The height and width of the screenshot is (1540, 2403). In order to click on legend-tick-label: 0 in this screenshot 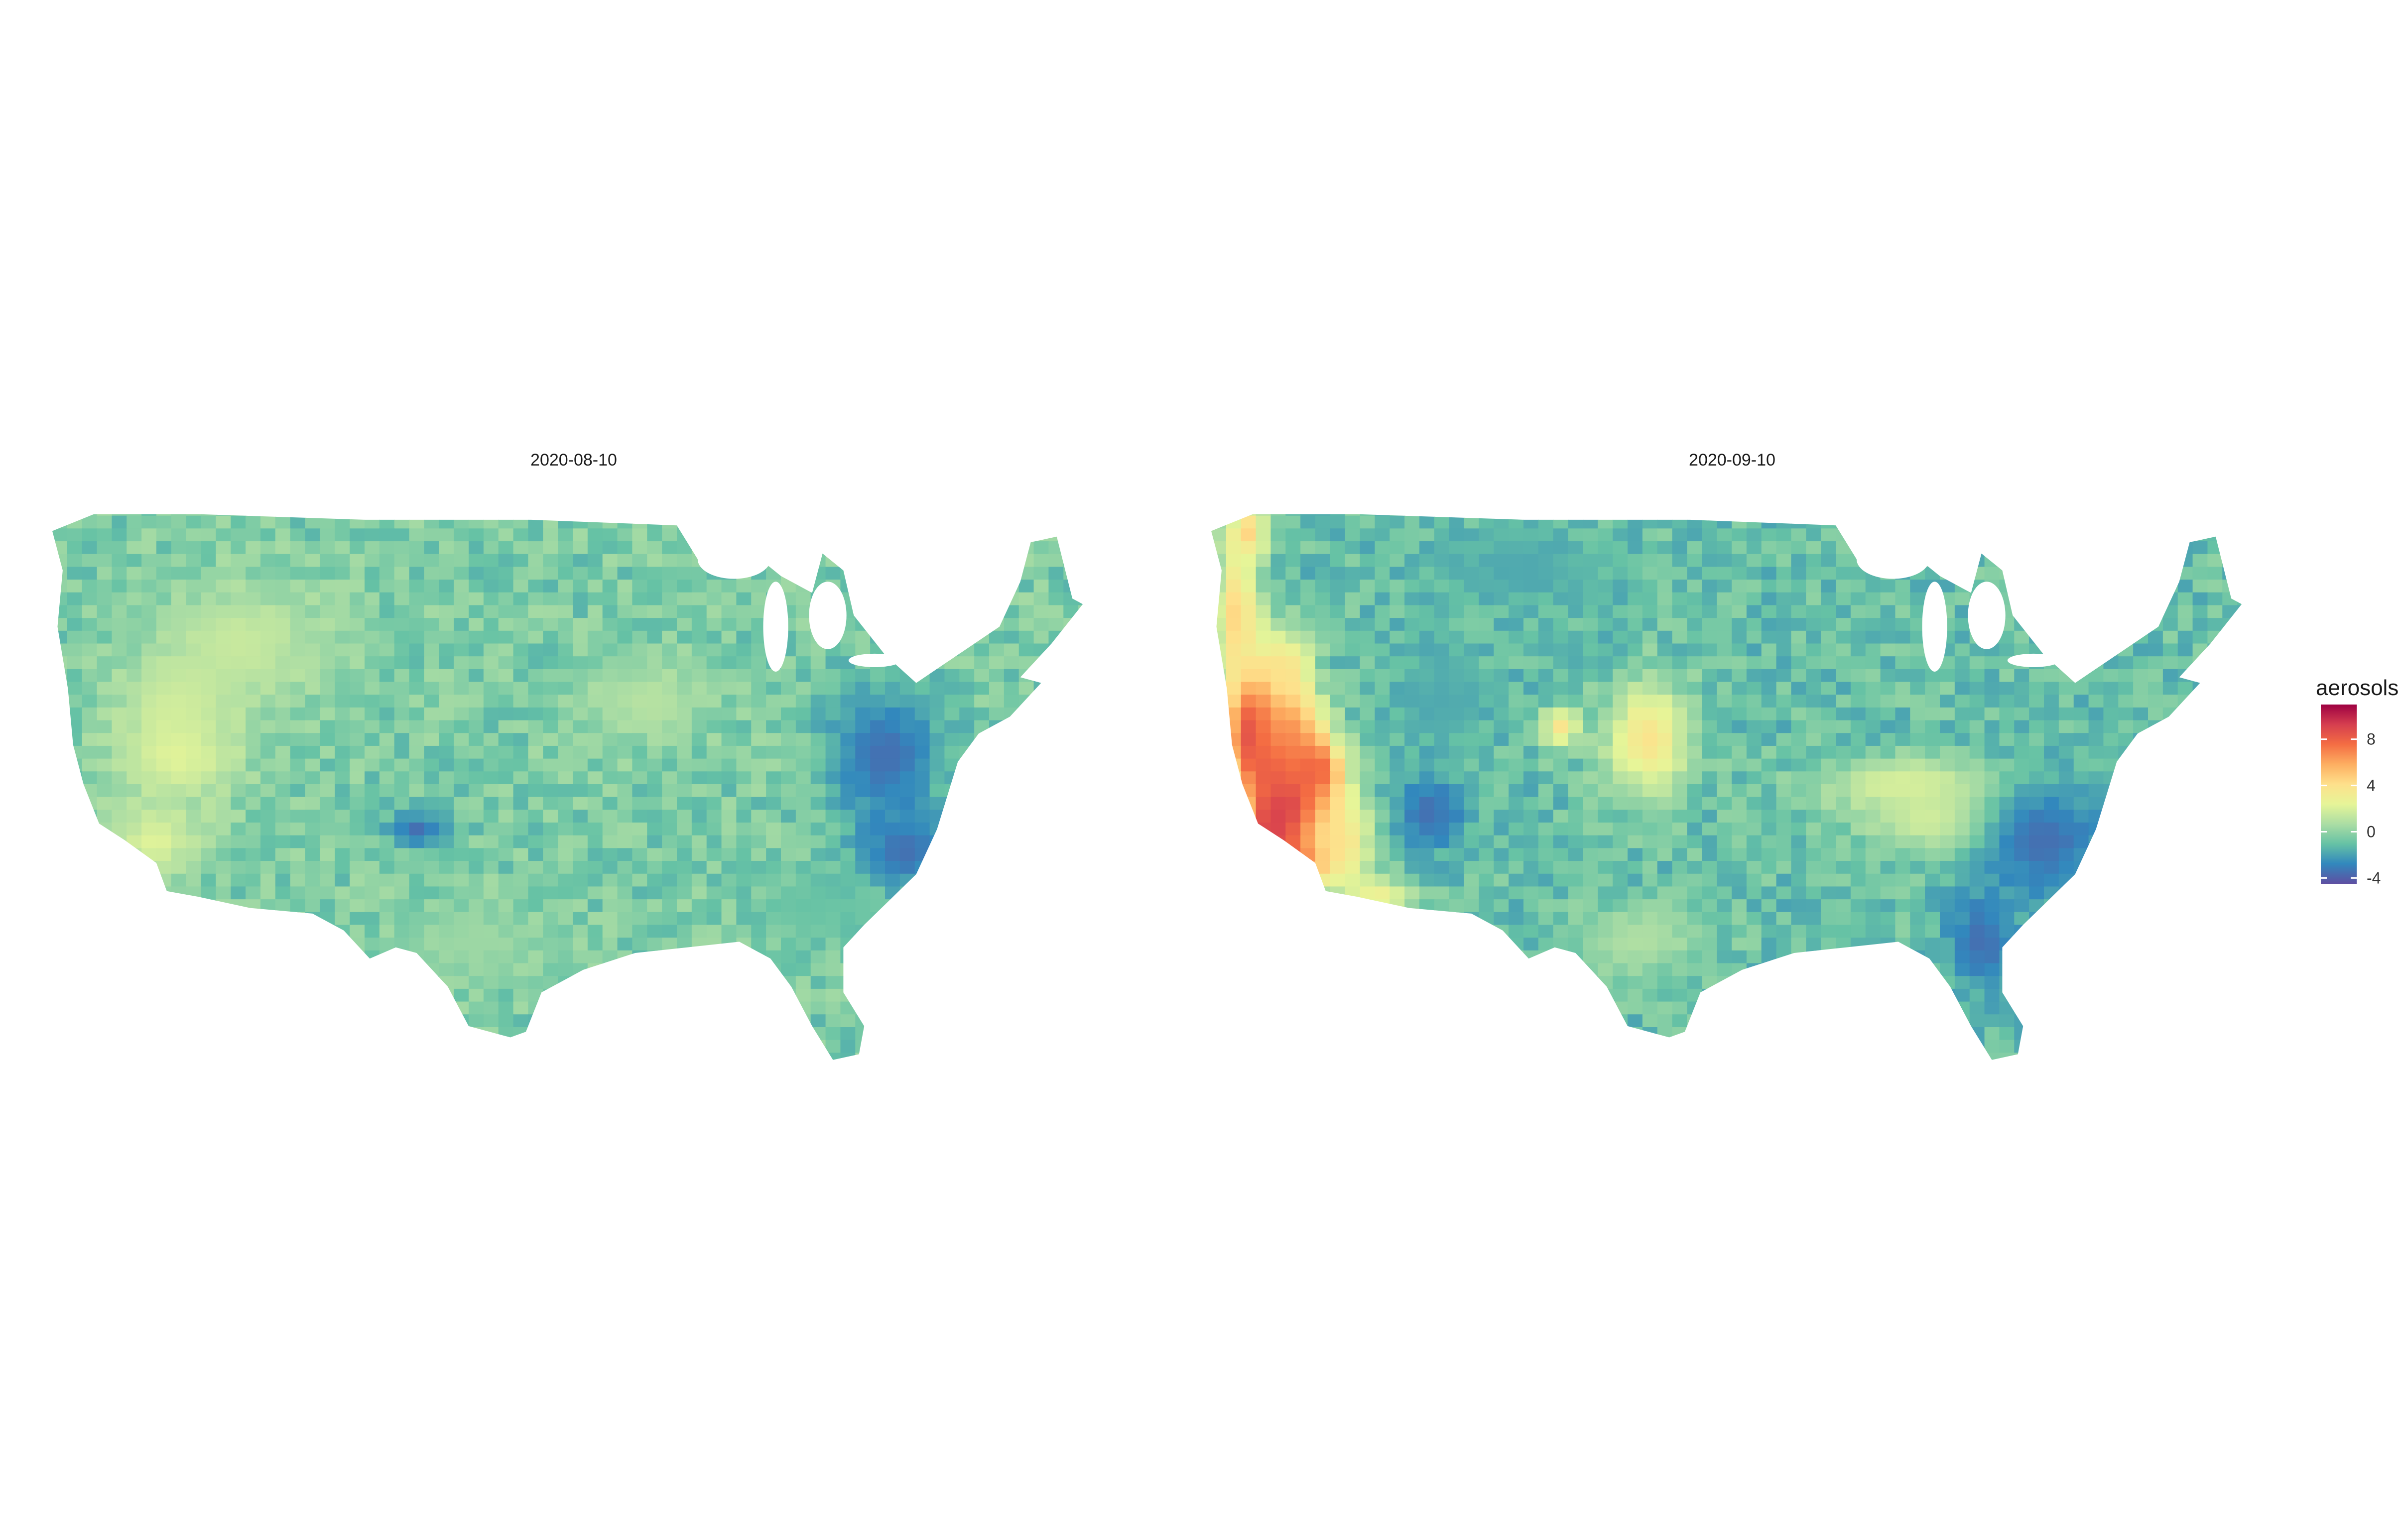, I will do `click(2371, 831)`.